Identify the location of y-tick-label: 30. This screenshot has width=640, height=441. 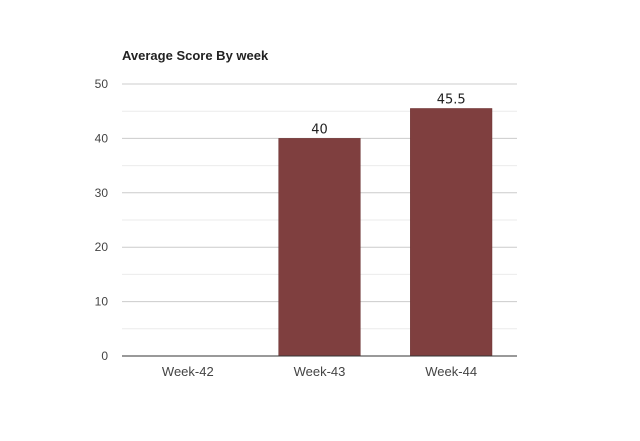
(102, 193).